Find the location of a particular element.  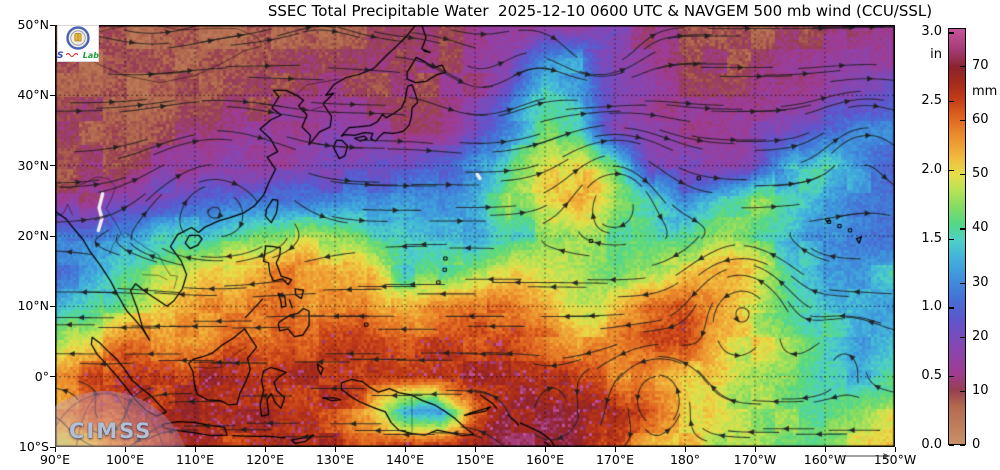

lat-tick-label: 20°N is located at coordinates (33, 235).